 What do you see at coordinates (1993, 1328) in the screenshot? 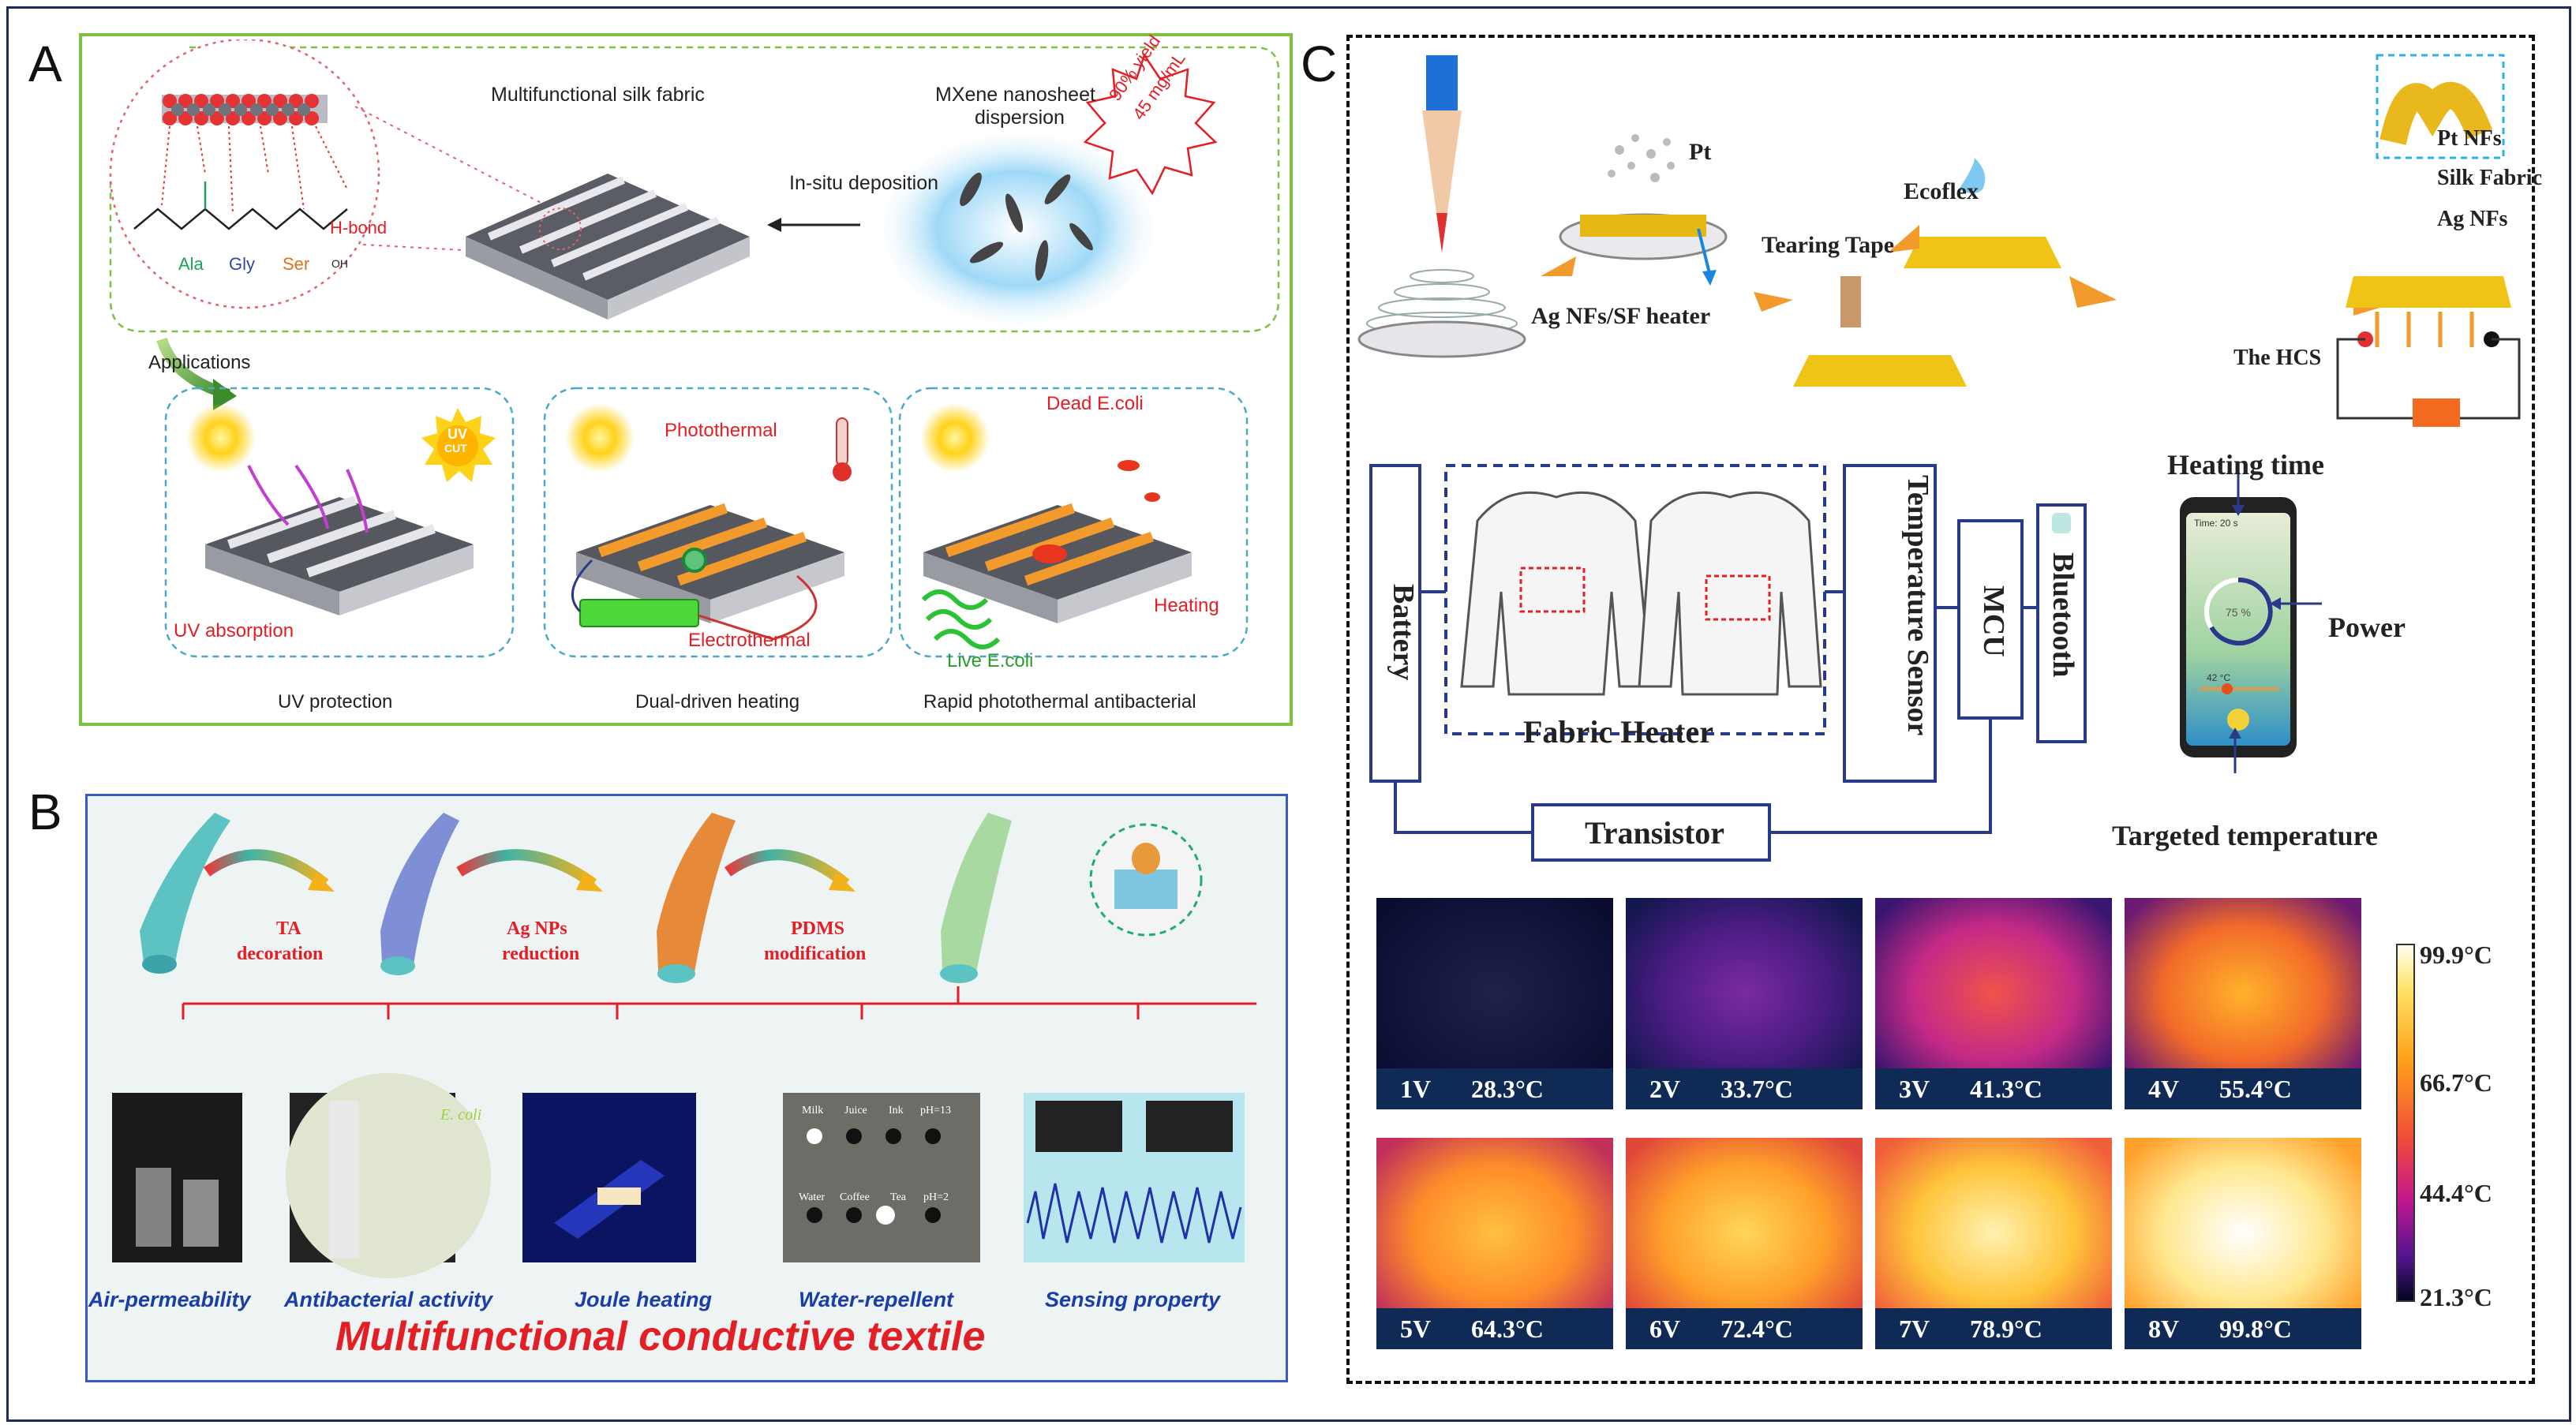
I see `thermal-label-bar: 7V 78.9°C` at bounding box center [1993, 1328].